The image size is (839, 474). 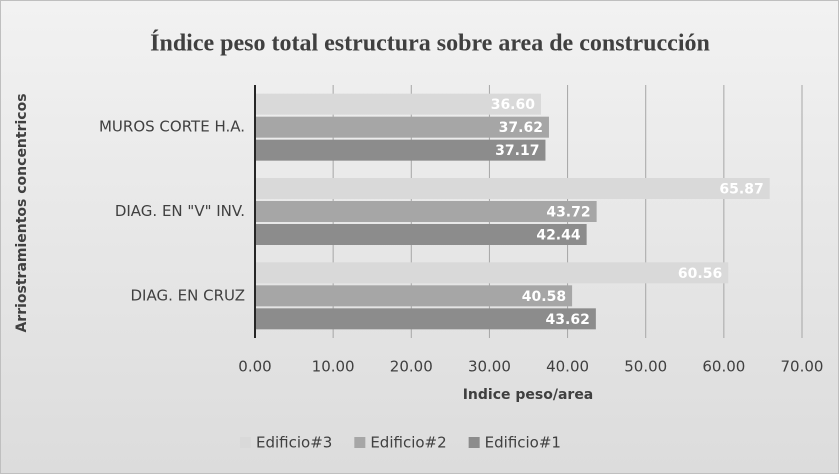 I want to click on value-label: 42.44, so click(x=558, y=236).